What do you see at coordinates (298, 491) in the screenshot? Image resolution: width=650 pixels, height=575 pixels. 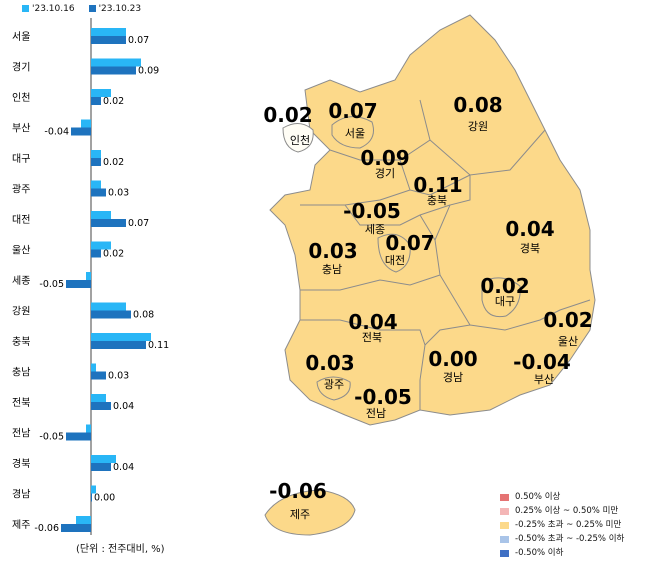 I see `region-value: -0.06` at bounding box center [298, 491].